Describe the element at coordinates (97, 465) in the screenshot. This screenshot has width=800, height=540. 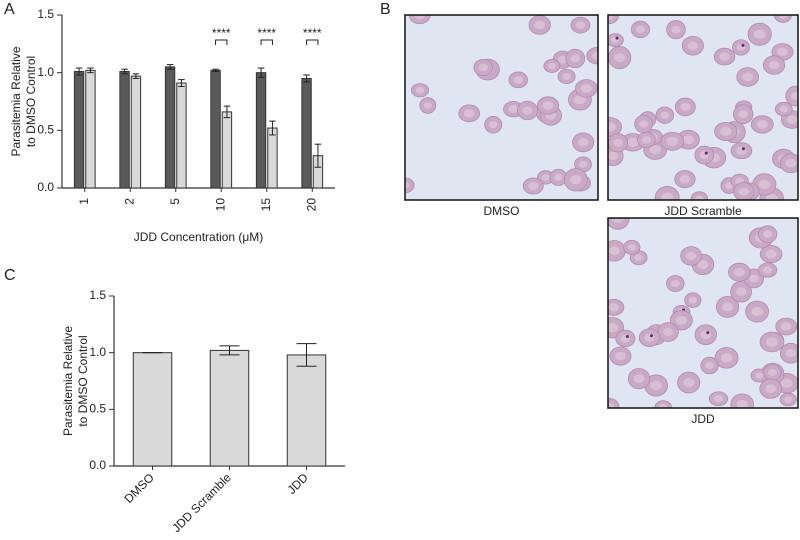
I see `y-tick-label: 0.0` at that location.